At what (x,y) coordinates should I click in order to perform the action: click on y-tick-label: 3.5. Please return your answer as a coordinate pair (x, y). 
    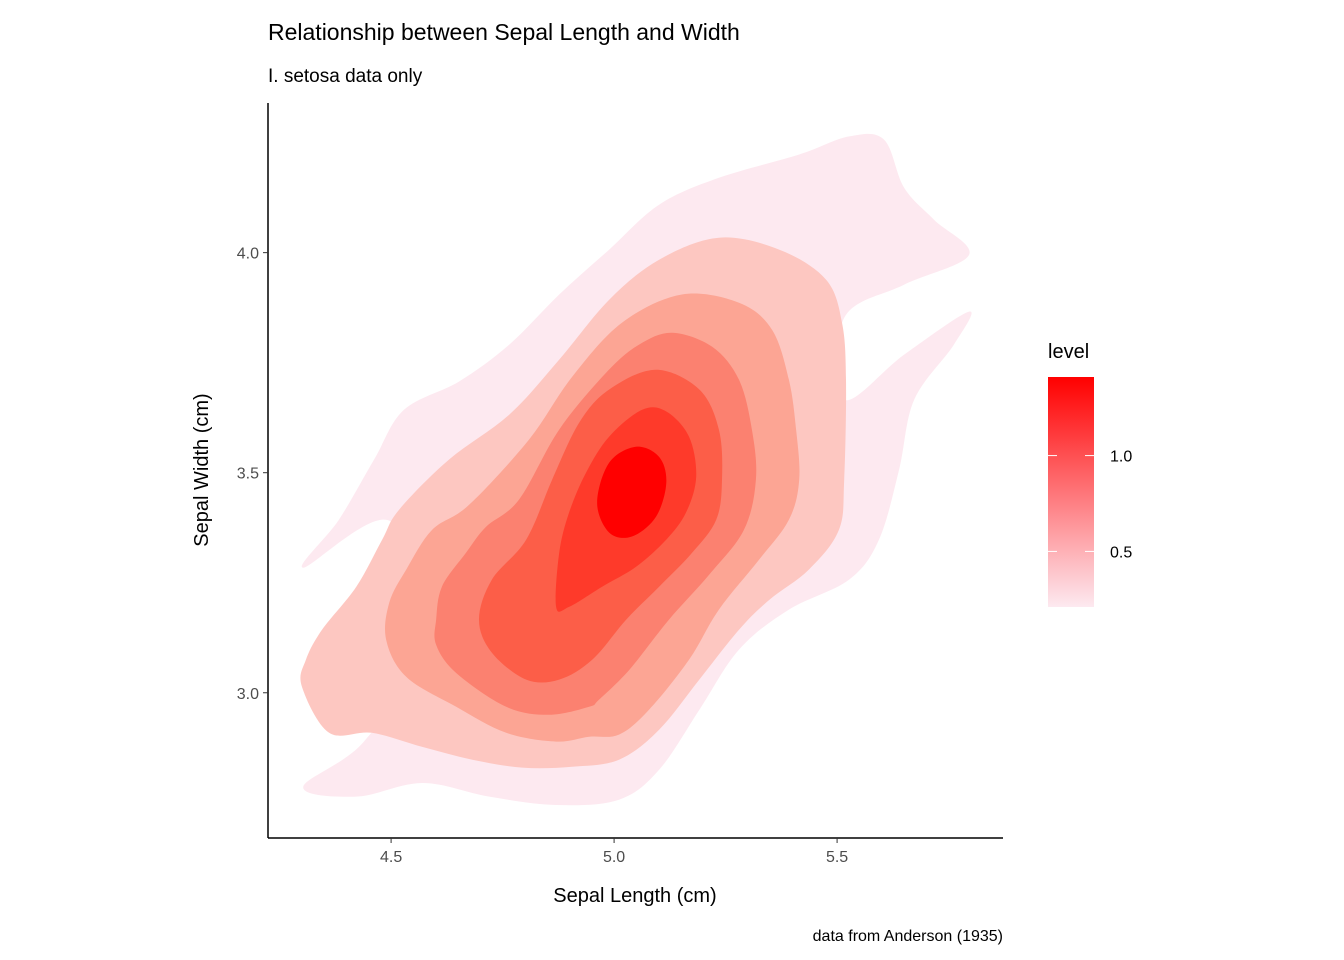
    Looking at the image, I should click on (248, 474).